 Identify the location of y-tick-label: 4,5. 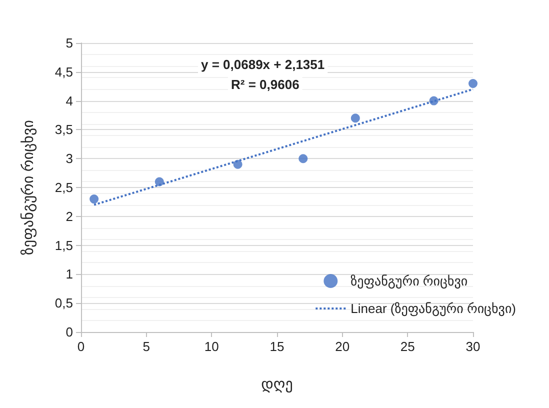
(63, 72).